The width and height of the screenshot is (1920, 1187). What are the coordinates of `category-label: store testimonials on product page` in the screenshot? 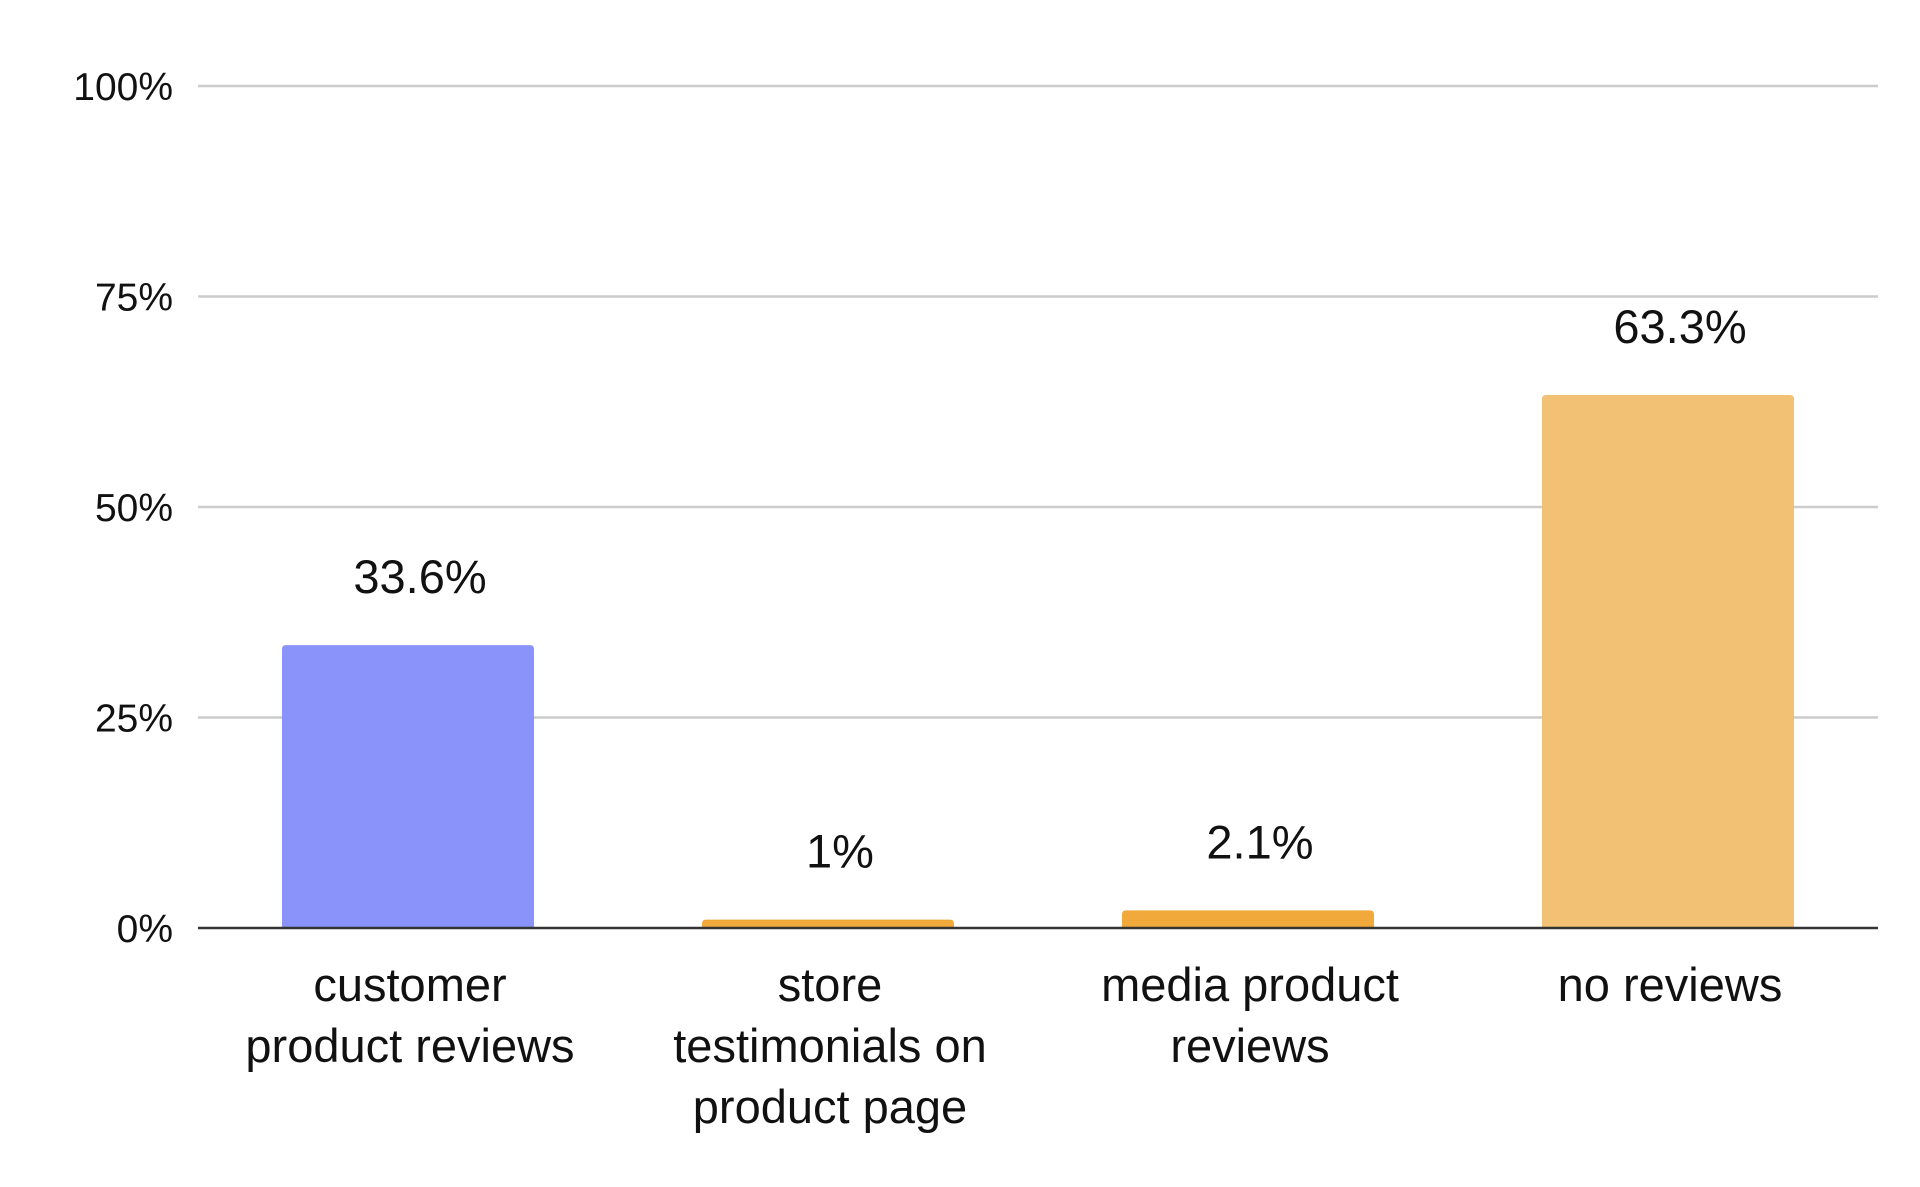 It's located at (830, 1045).